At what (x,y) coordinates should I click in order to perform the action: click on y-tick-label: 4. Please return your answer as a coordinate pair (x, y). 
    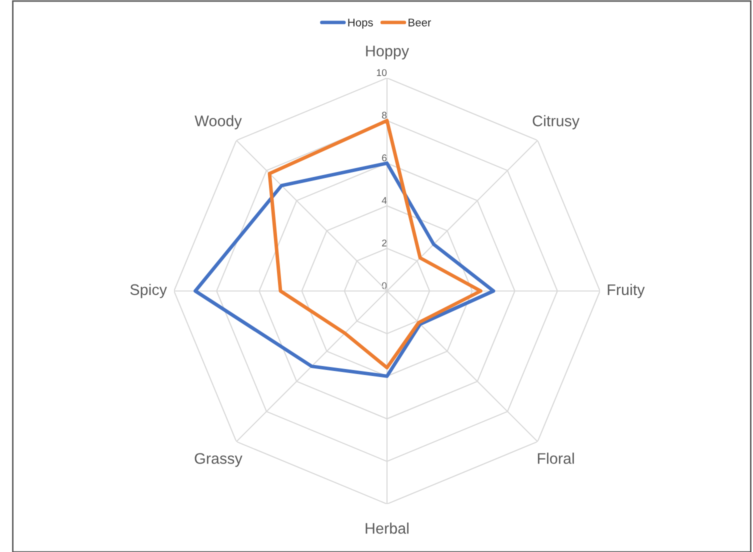
    Looking at the image, I should click on (384, 200).